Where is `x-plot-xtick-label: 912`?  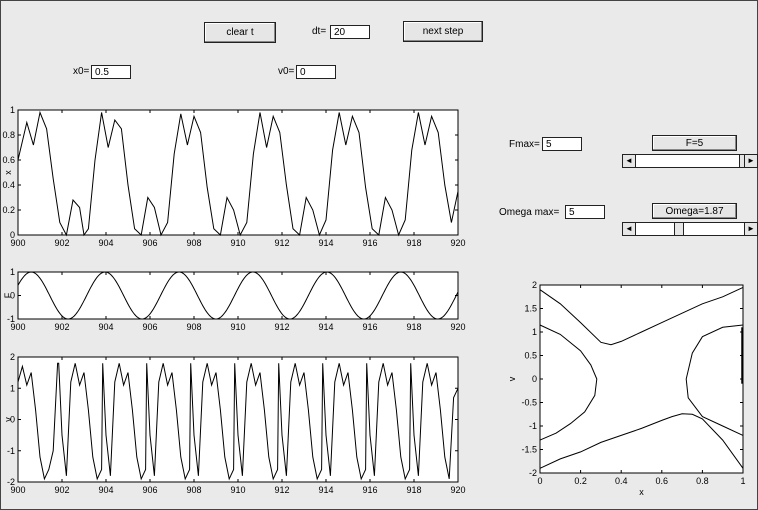 x-plot-xtick-label: 912 is located at coordinates (281, 243).